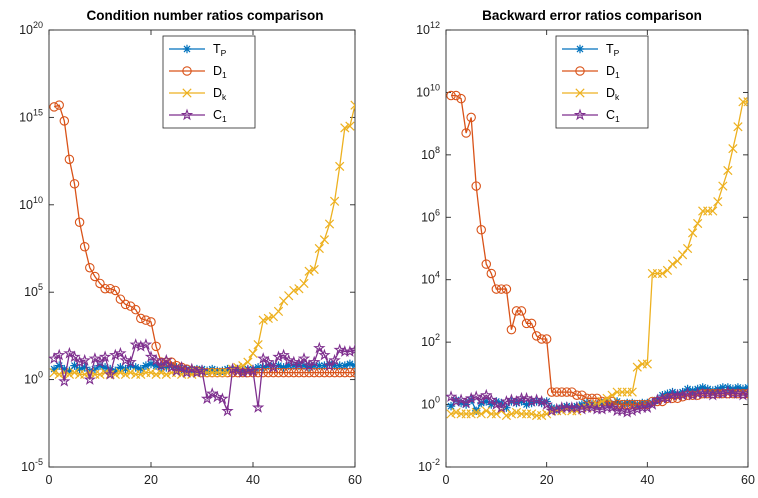 The height and width of the screenshot is (498, 758). Describe the element at coordinates (430, 153) in the screenshot. I see `y-tick-label: 10⁸` at that location.